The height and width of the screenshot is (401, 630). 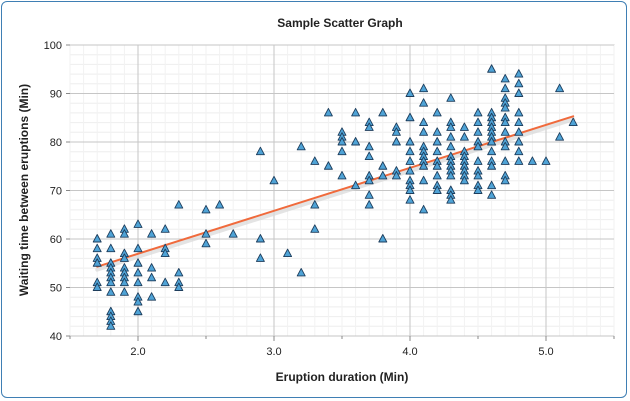 What do you see at coordinates (342, 377) in the screenshot?
I see `x-axis-title: Eruption duration (Min)` at bounding box center [342, 377].